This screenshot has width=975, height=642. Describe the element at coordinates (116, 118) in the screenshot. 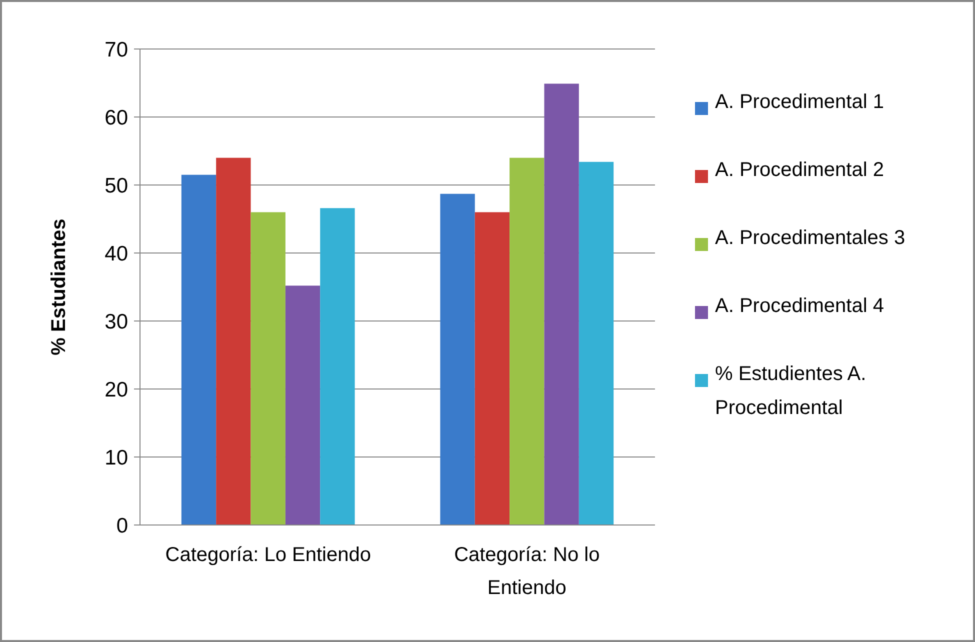

I see `y-tick-label: 60` at that location.